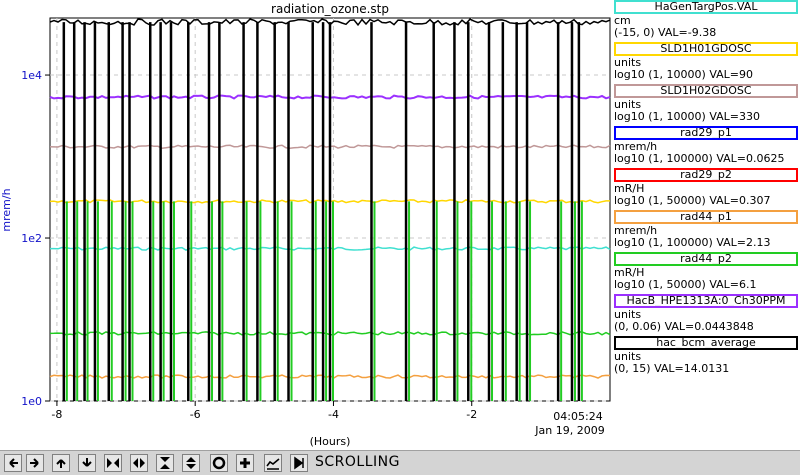 The height and width of the screenshot is (475, 800). I want to click on timestamp-date: Jan 19, 2009, so click(569, 430).